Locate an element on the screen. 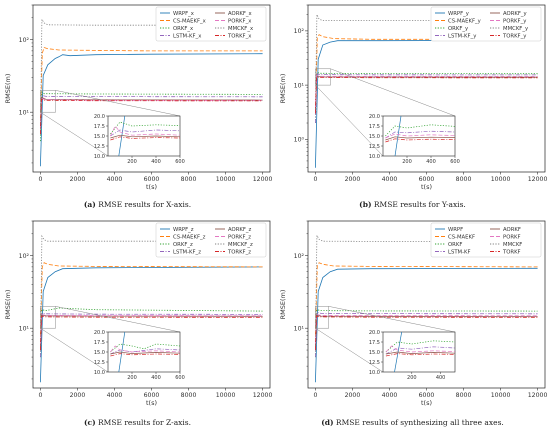  series-line-LSTM-KF_z is located at coordinates (151, 335).